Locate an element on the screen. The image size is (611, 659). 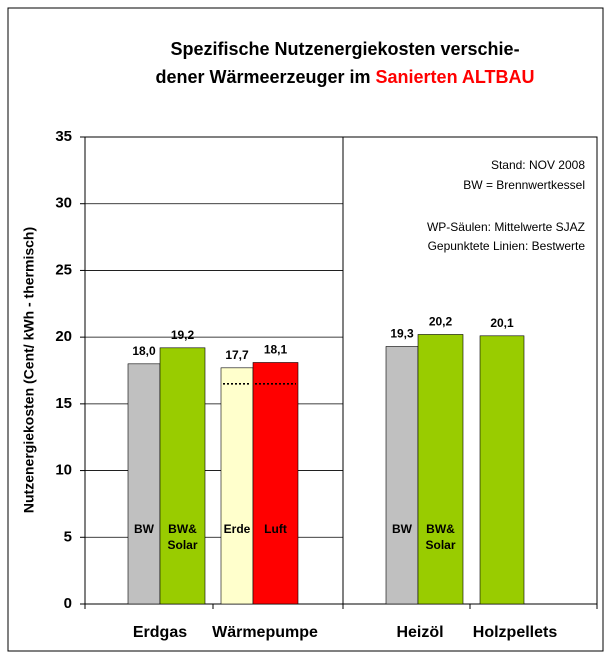
value-label: 18,1 is located at coordinates (276, 350).